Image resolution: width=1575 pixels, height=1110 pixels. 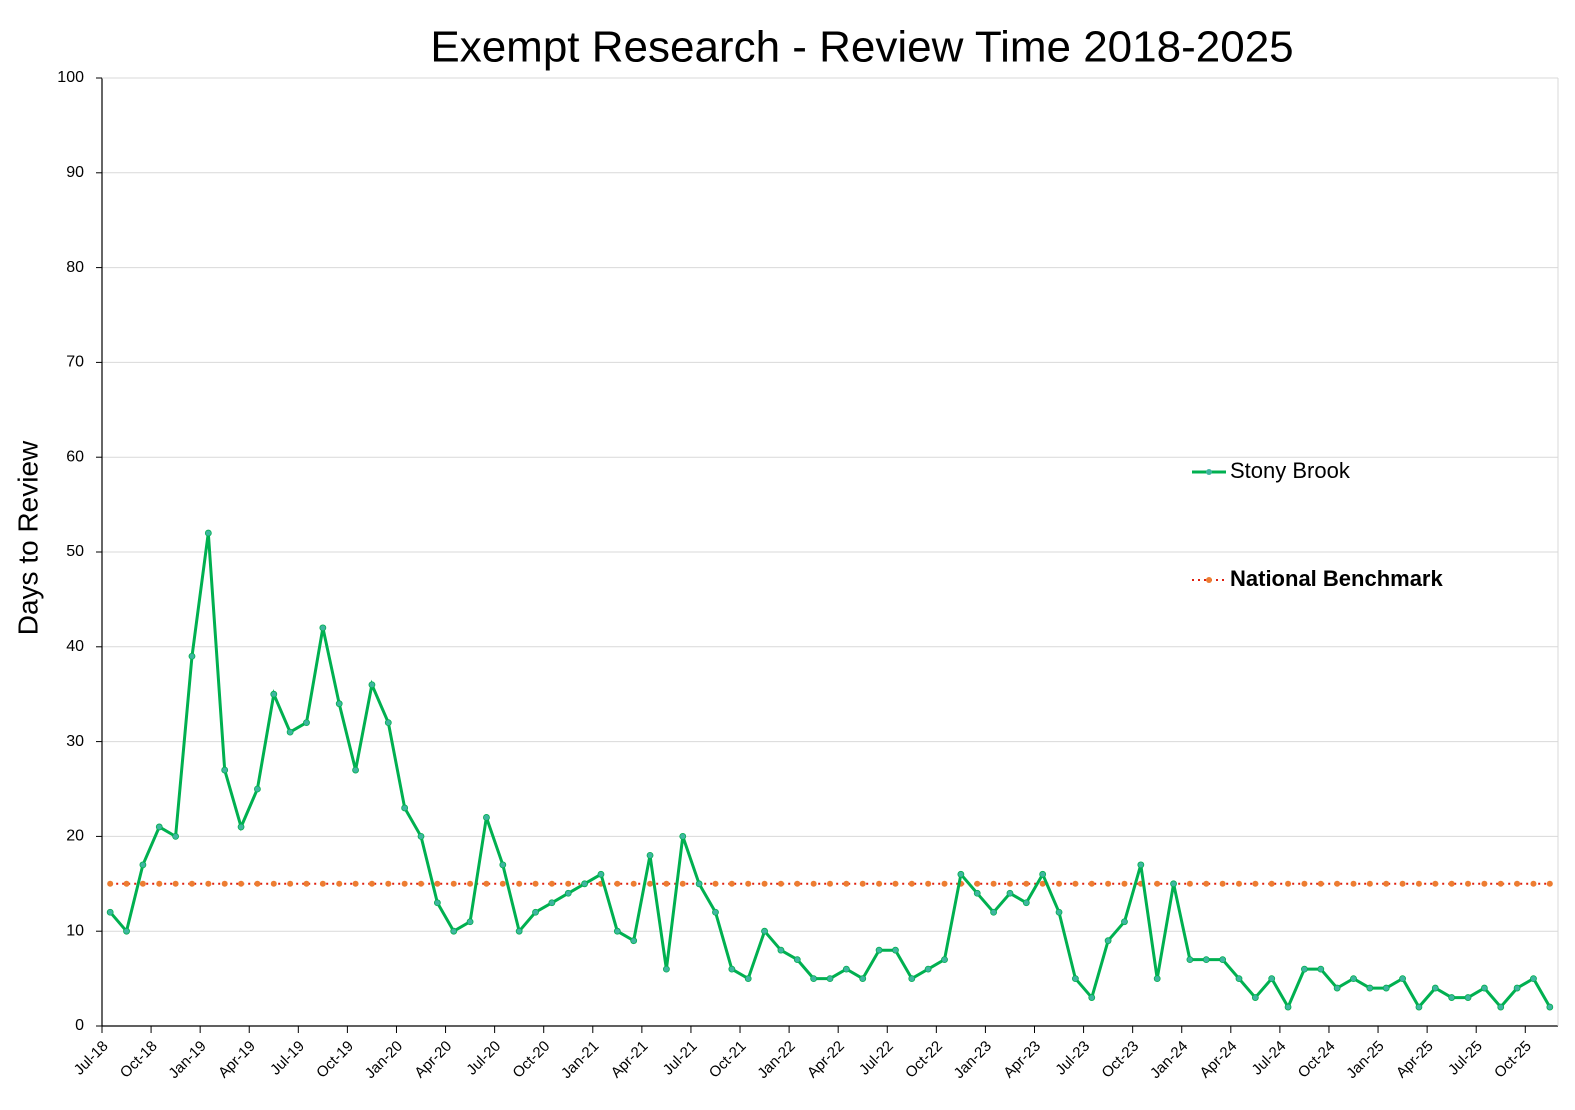 What do you see at coordinates (580, 1060) in the screenshot?
I see `x-tick-label: Jan-21` at bounding box center [580, 1060].